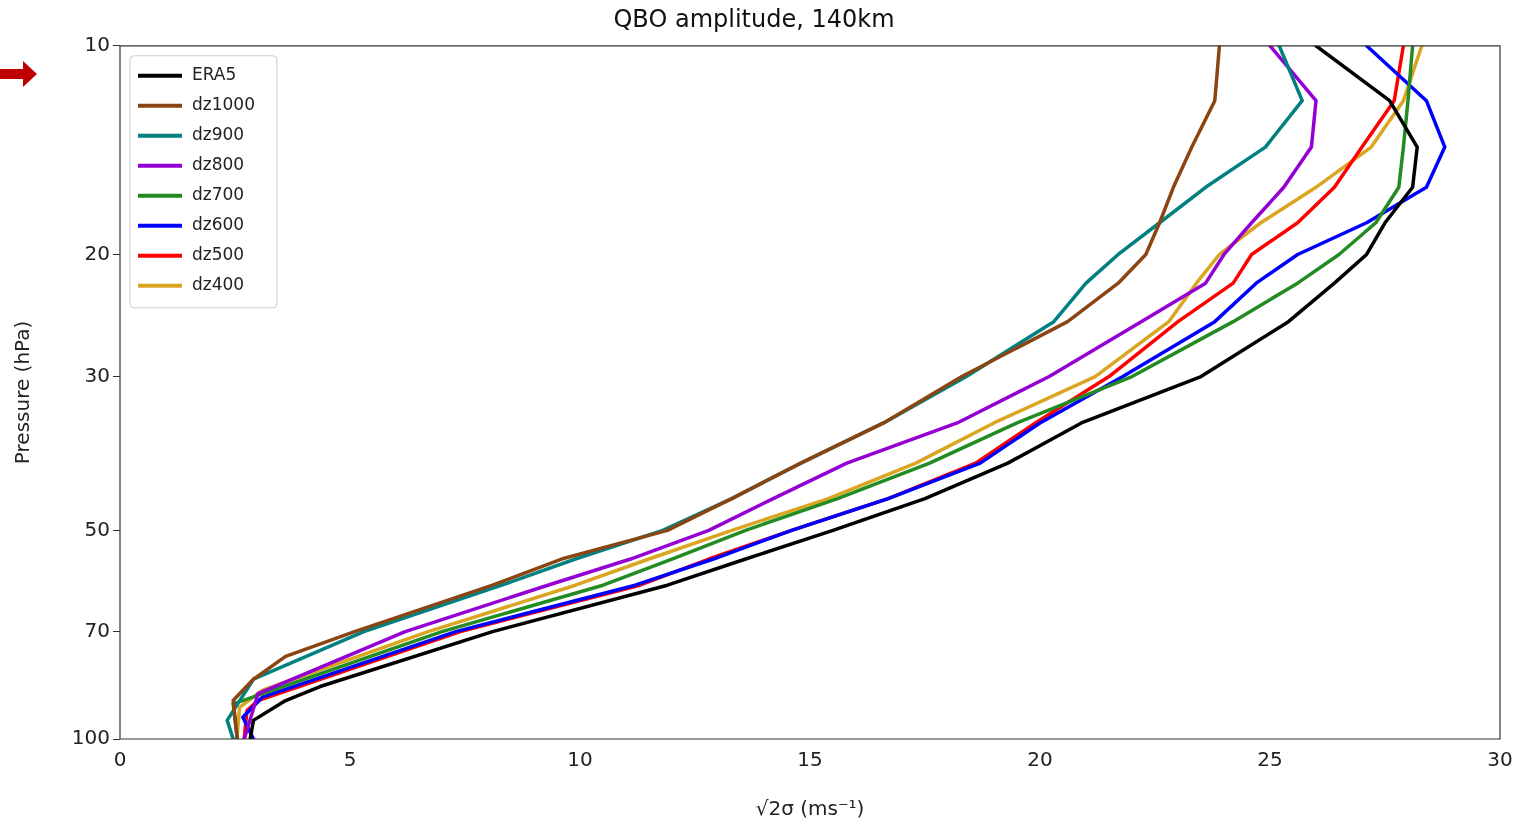  Describe the element at coordinates (580, 759) in the screenshot. I see `x-tick-label: 10` at that location.